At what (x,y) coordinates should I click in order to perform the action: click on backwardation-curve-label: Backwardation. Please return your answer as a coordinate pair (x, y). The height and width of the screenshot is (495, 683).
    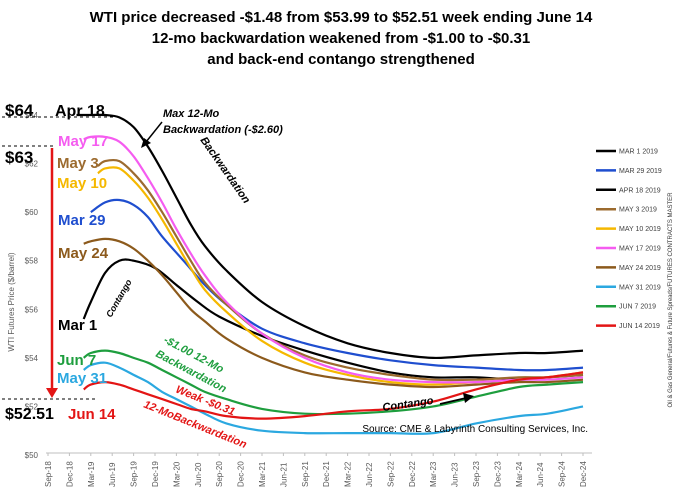
    Looking at the image, I should click on (225, 170).